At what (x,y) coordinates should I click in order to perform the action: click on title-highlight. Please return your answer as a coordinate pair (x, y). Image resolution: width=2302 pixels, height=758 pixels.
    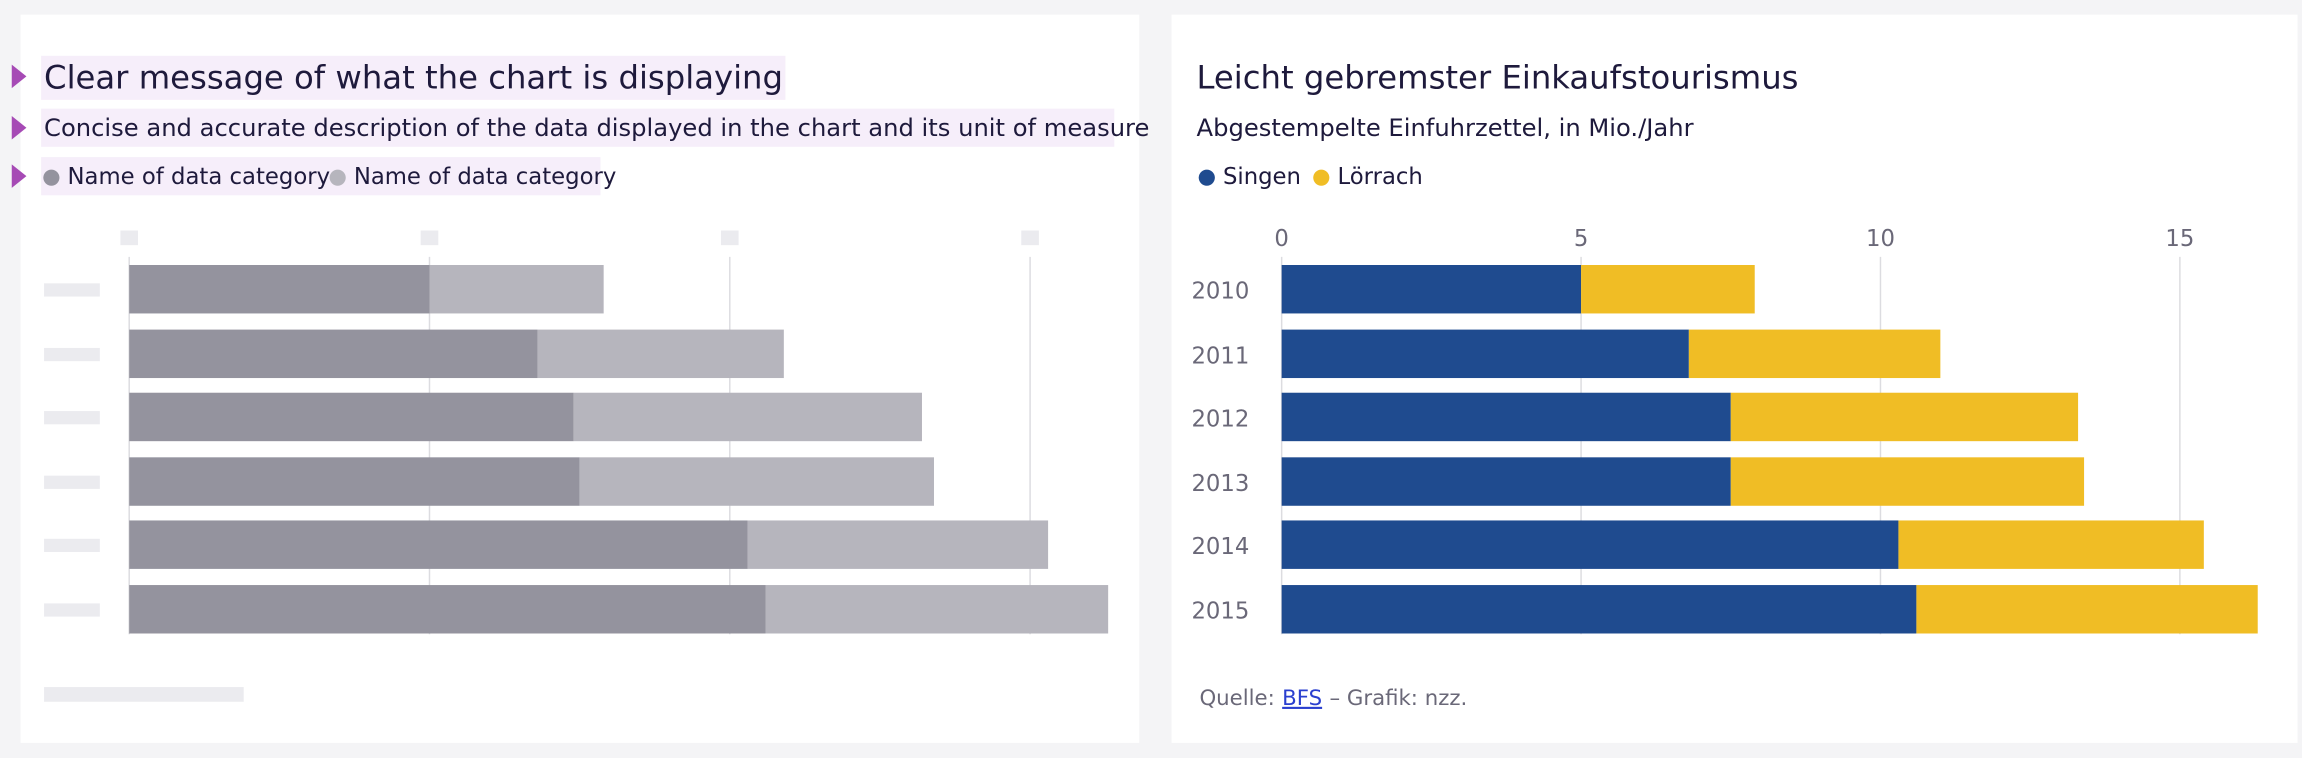
    Looking at the image, I should click on (413, 77).